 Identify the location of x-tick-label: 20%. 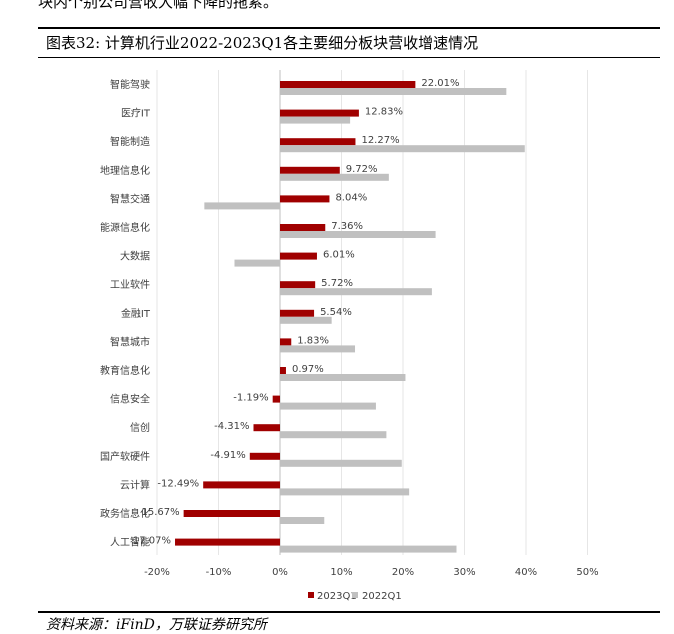
(403, 572).